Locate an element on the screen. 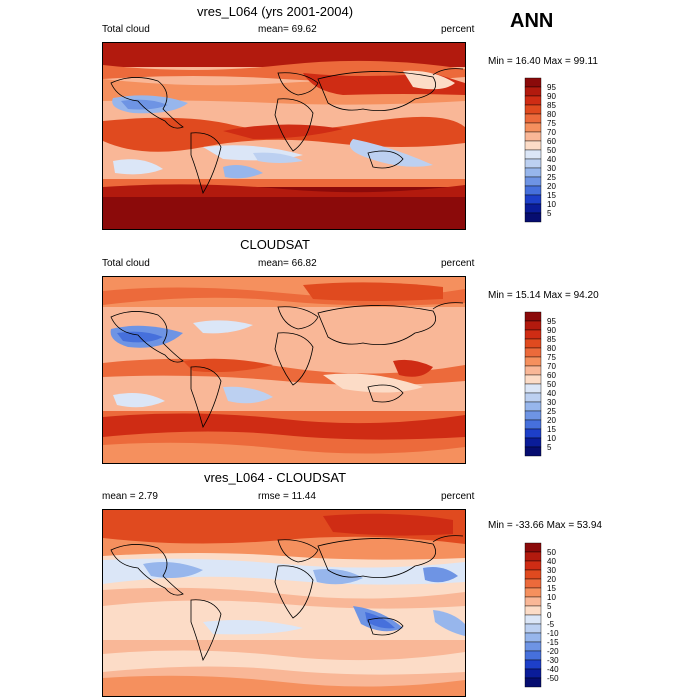 The width and height of the screenshot is (700, 700). colorbar-tick-label: 60 is located at coordinates (551, 141).